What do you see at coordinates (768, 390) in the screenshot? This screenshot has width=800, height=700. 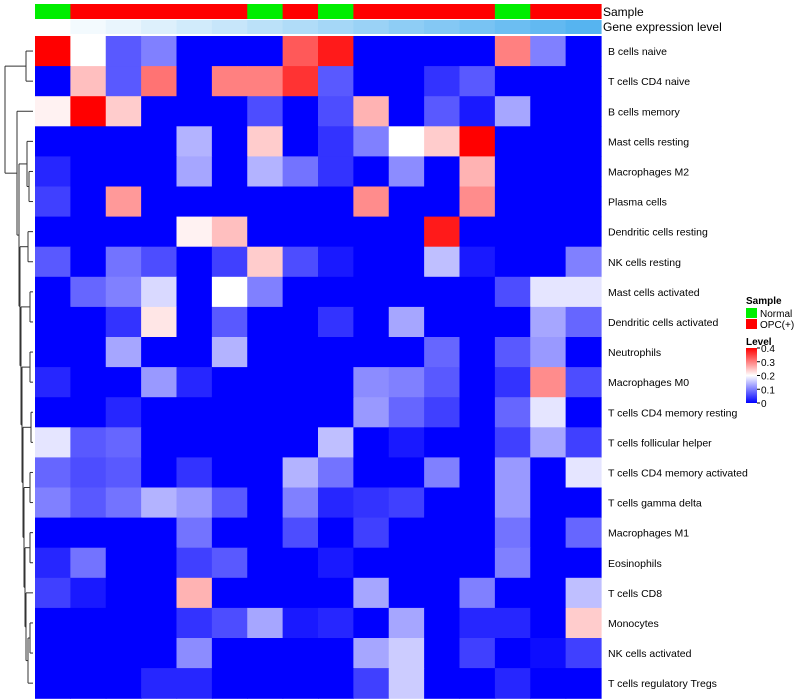 I see `legend-level-tick-label: 0.1` at bounding box center [768, 390].